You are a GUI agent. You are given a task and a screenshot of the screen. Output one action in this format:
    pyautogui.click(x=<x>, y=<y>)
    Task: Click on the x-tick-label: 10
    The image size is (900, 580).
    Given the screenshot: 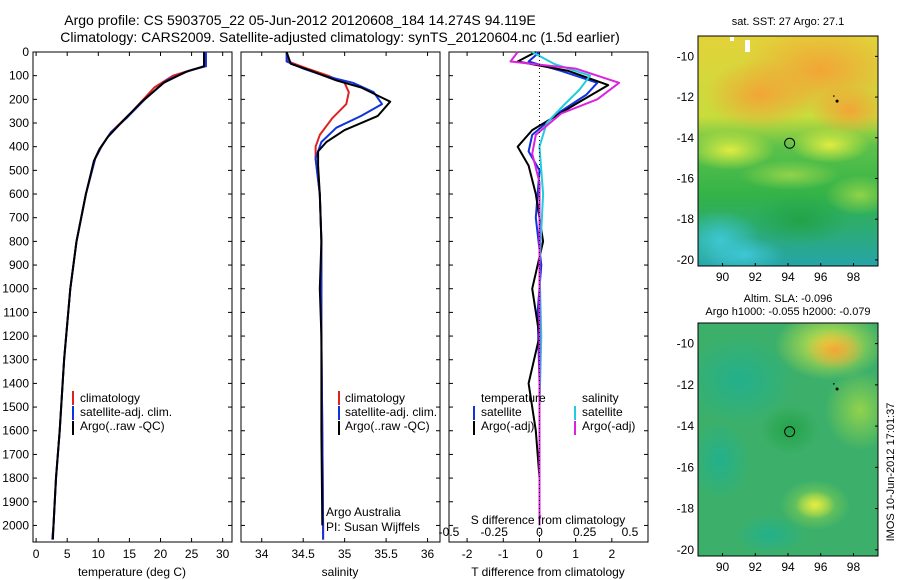 What is the action you would take?
    pyautogui.click(x=99, y=554)
    